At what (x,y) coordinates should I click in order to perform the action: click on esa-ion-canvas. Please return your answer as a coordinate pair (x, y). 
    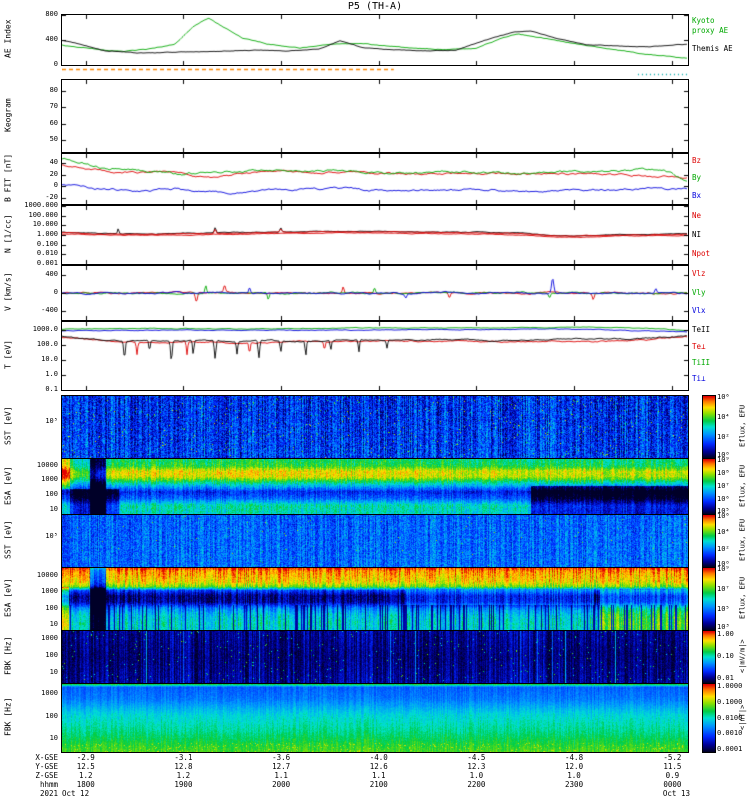
    Looking at the image, I should click on (375, 599).